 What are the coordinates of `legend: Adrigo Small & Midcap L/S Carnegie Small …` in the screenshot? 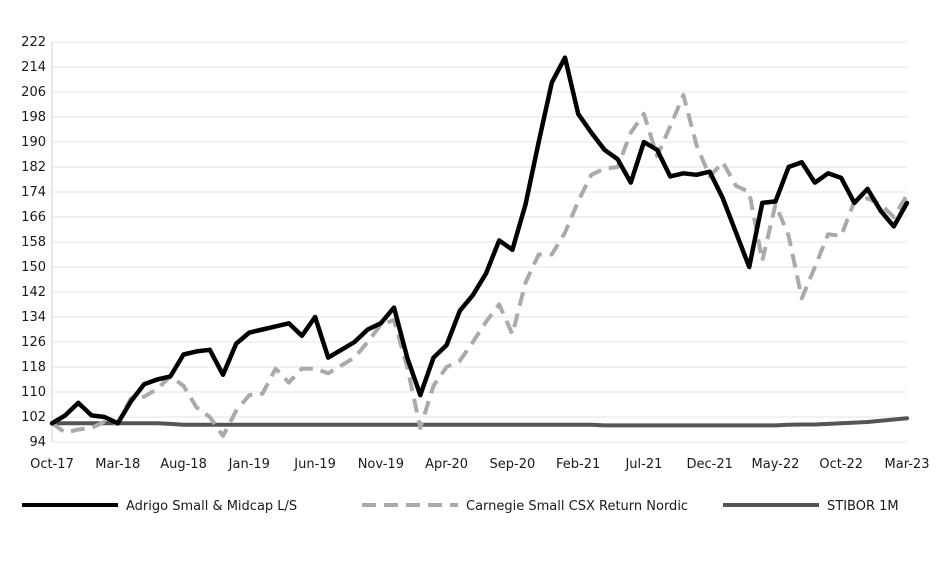 It's located at (460, 506).